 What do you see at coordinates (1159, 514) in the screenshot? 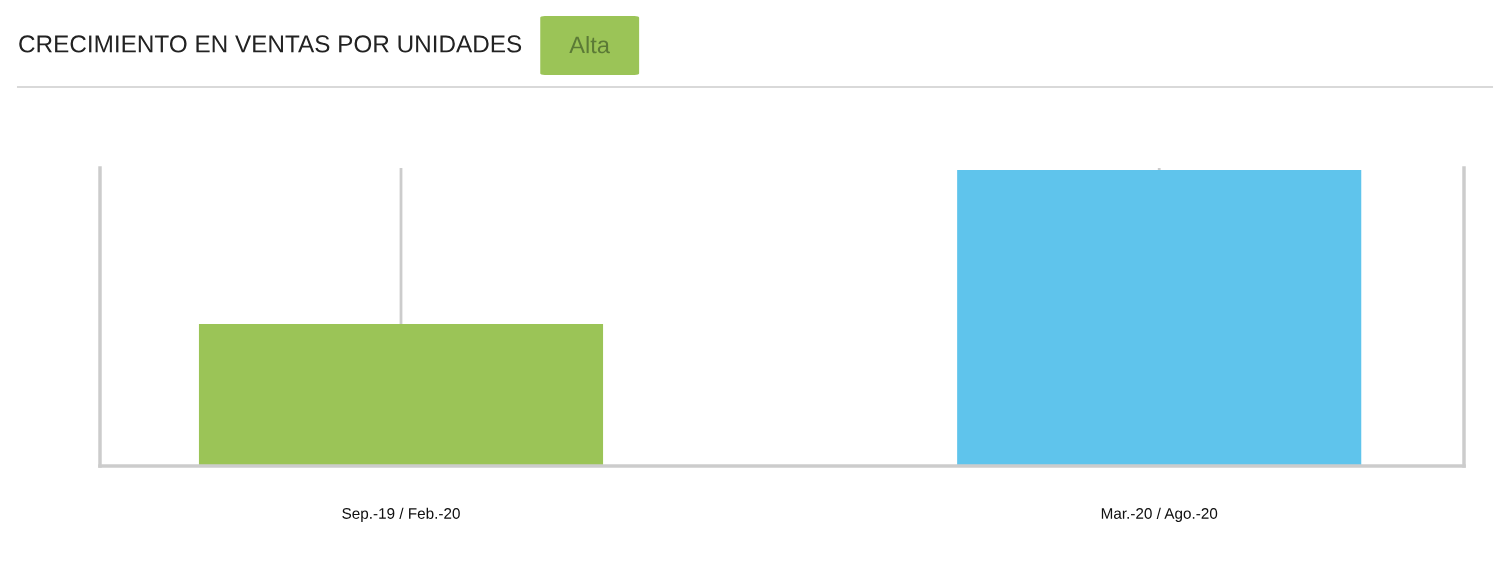
I see `x-tick-label: Mar.-20 / Ago.-20` at bounding box center [1159, 514].